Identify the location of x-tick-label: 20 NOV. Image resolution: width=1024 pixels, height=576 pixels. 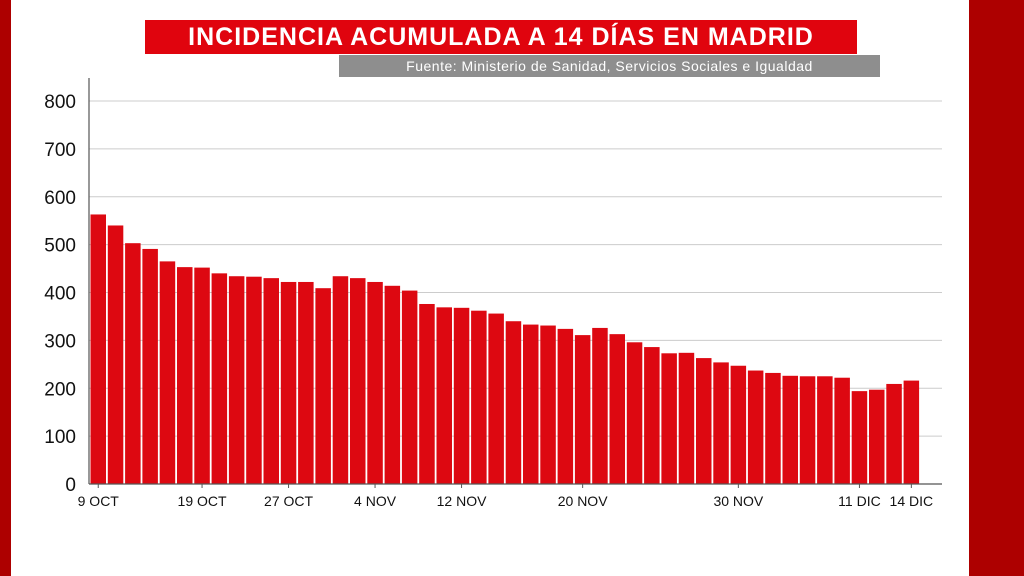
(583, 501).